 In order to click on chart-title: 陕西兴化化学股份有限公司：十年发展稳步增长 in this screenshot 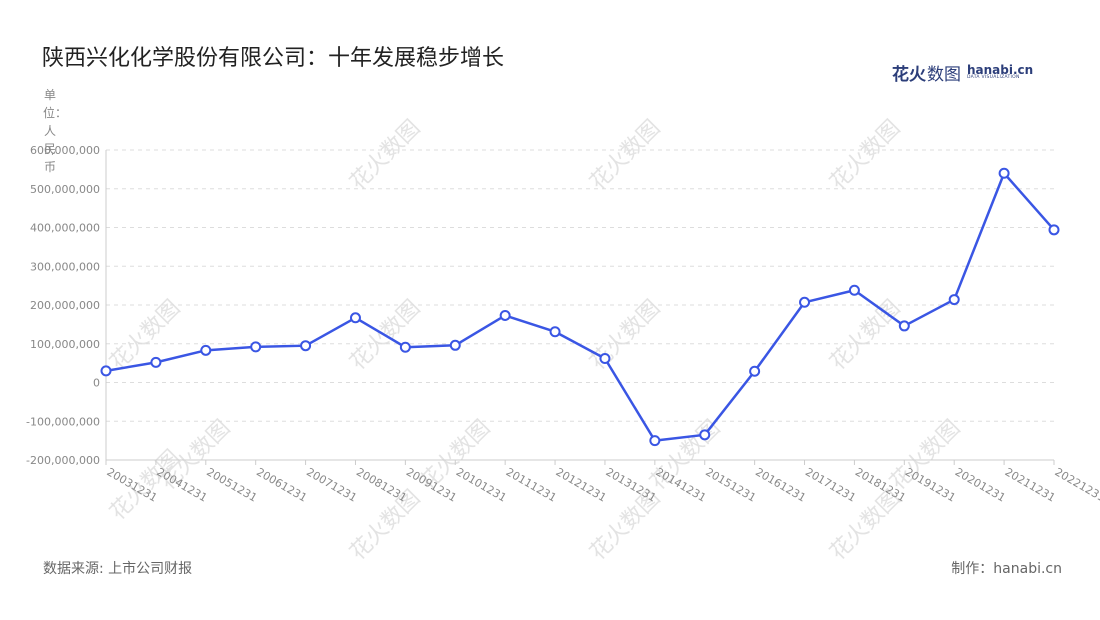, I will do `click(273, 58)`.